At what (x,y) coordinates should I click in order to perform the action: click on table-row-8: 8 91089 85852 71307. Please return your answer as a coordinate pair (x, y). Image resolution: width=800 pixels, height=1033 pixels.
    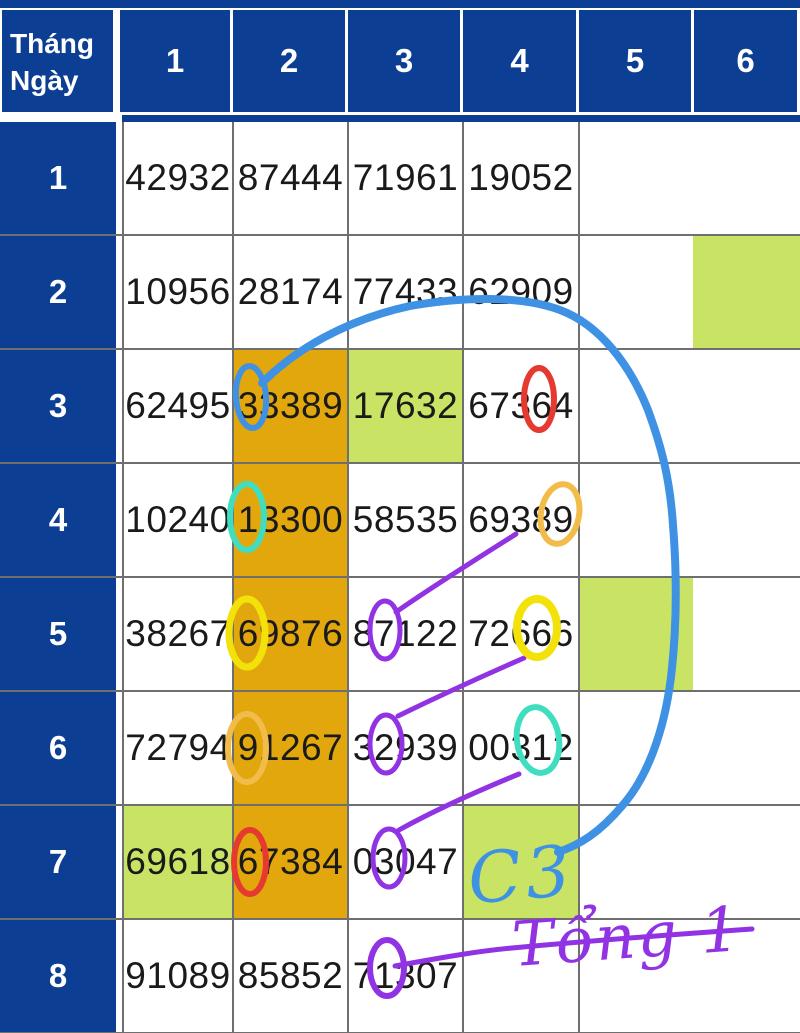
    Looking at the image, I should click on (400, 976).